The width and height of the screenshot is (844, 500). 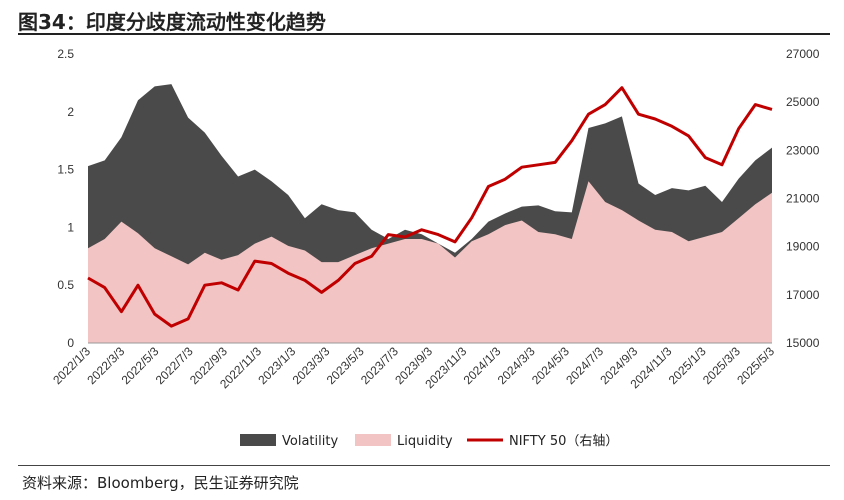 I want to click on left-tick-label: 0, so click(x=70, y=343).